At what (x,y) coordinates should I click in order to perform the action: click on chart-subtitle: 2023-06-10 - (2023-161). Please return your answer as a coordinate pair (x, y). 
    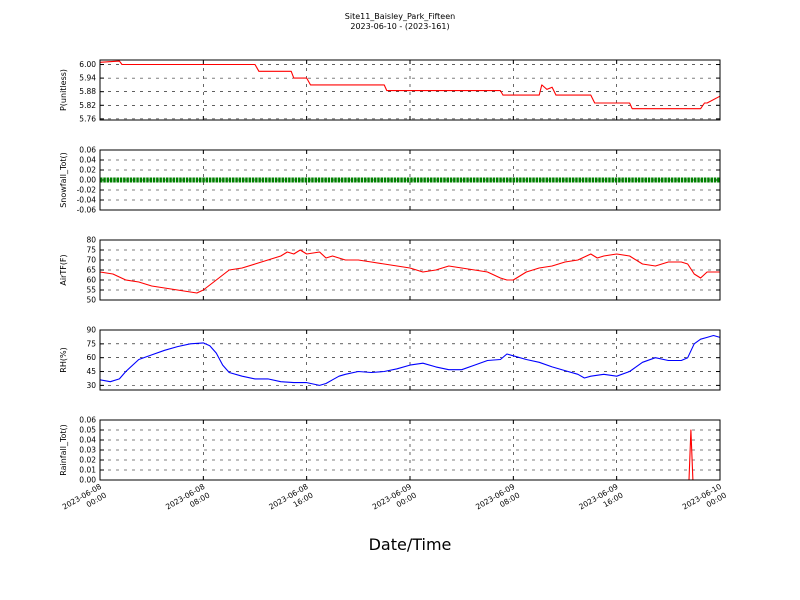
    Looking at the image, I should click on (399, 26).